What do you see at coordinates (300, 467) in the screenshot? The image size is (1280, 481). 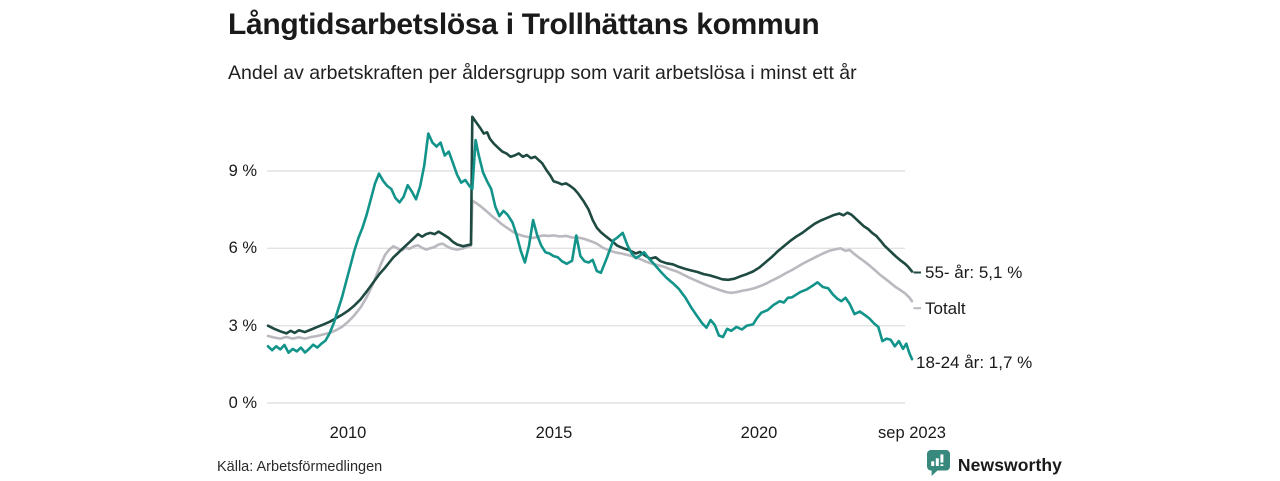 I see `source-note: Källa: Arbetsförmedlingen` at bounding box center [300, 467].